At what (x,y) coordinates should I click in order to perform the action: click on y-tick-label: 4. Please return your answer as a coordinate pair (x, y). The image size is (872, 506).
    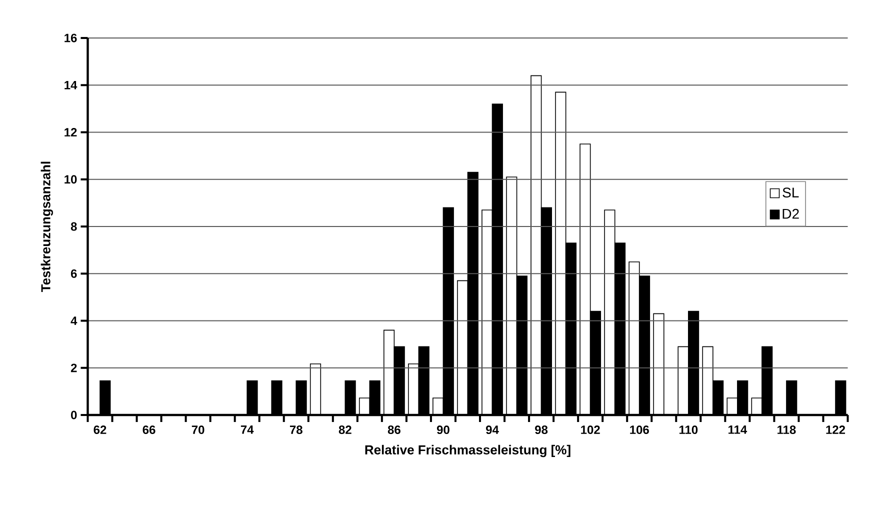
    Looking at the image, I should click on (74, 320).